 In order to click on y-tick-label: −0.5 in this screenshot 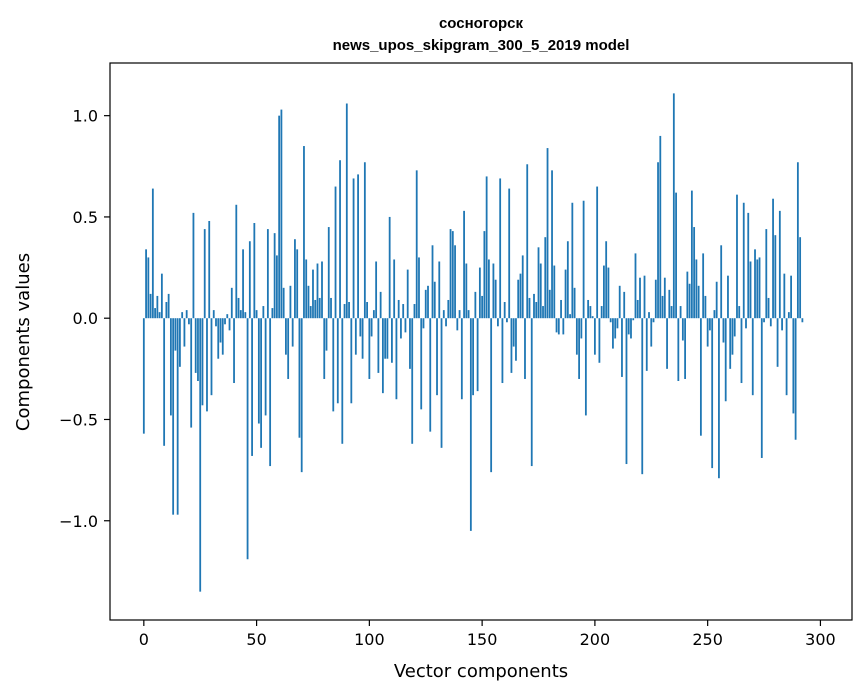, I will do `click(78, 419)`.